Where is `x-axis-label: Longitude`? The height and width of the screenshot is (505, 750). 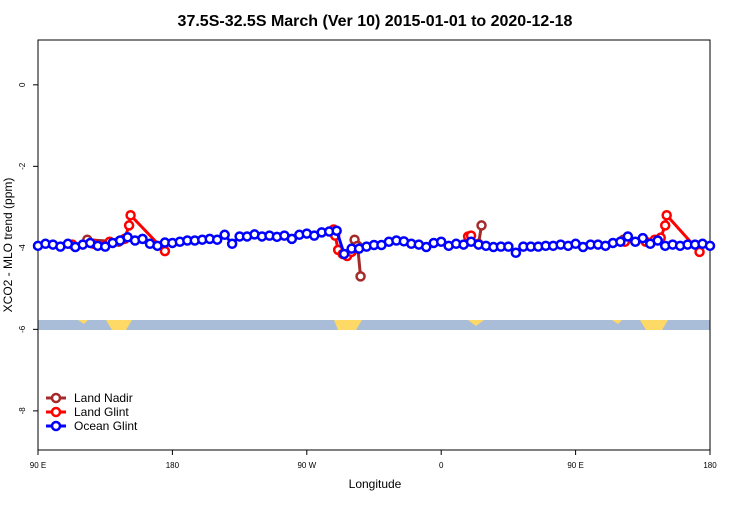 x-axis-label: Longitude is located at coordinates (375, 484).